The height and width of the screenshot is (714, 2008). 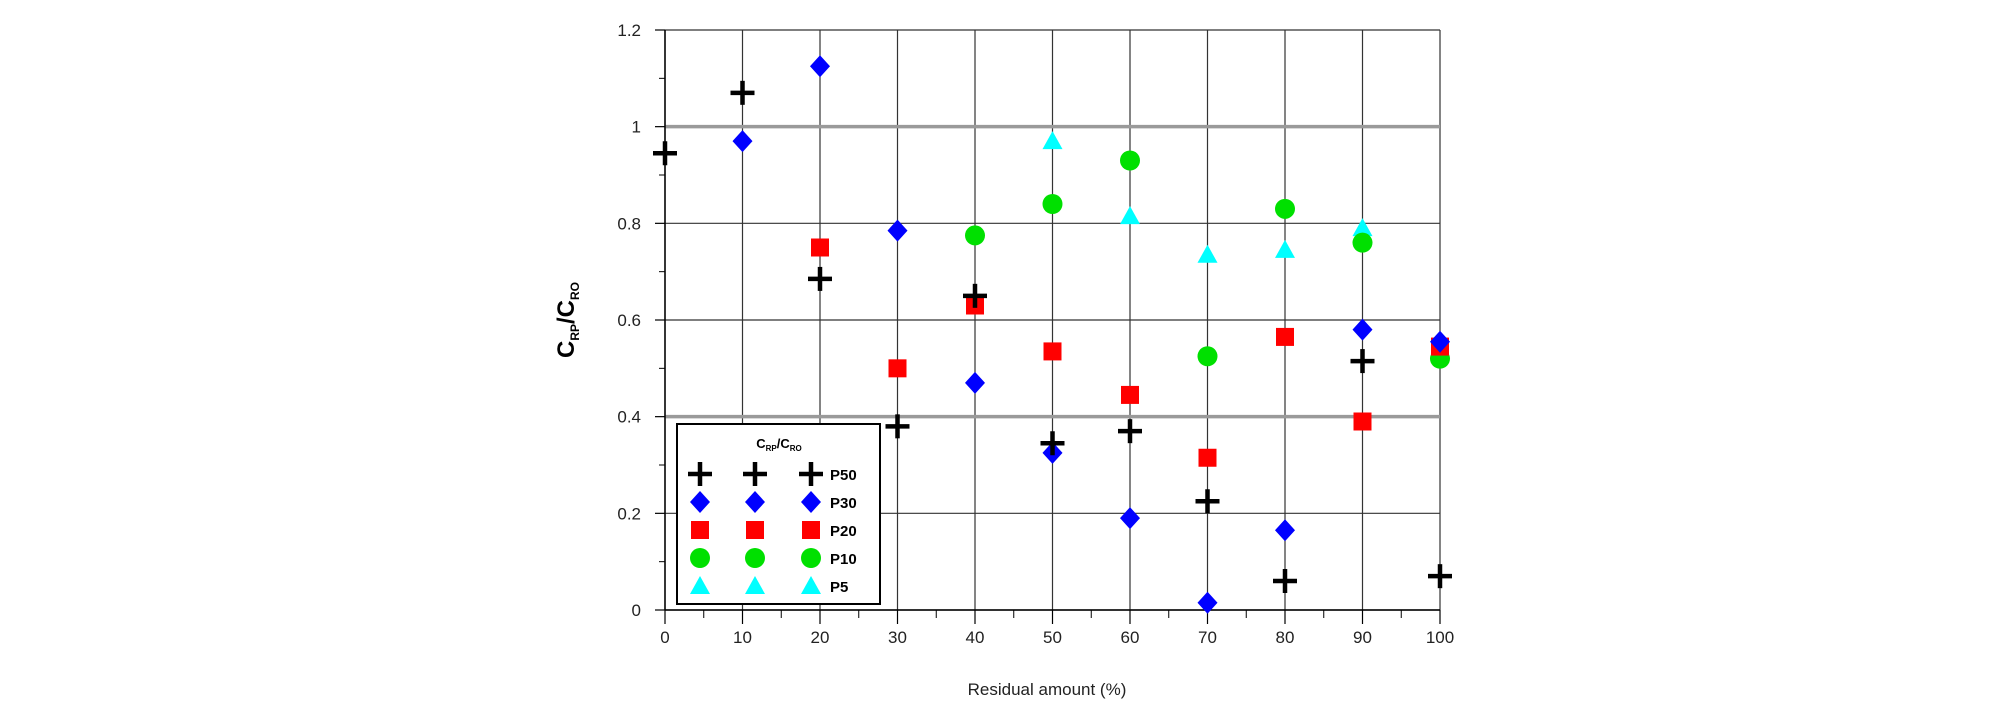 I want to click on y-tick-label: 1, so click(x=636, y=127).